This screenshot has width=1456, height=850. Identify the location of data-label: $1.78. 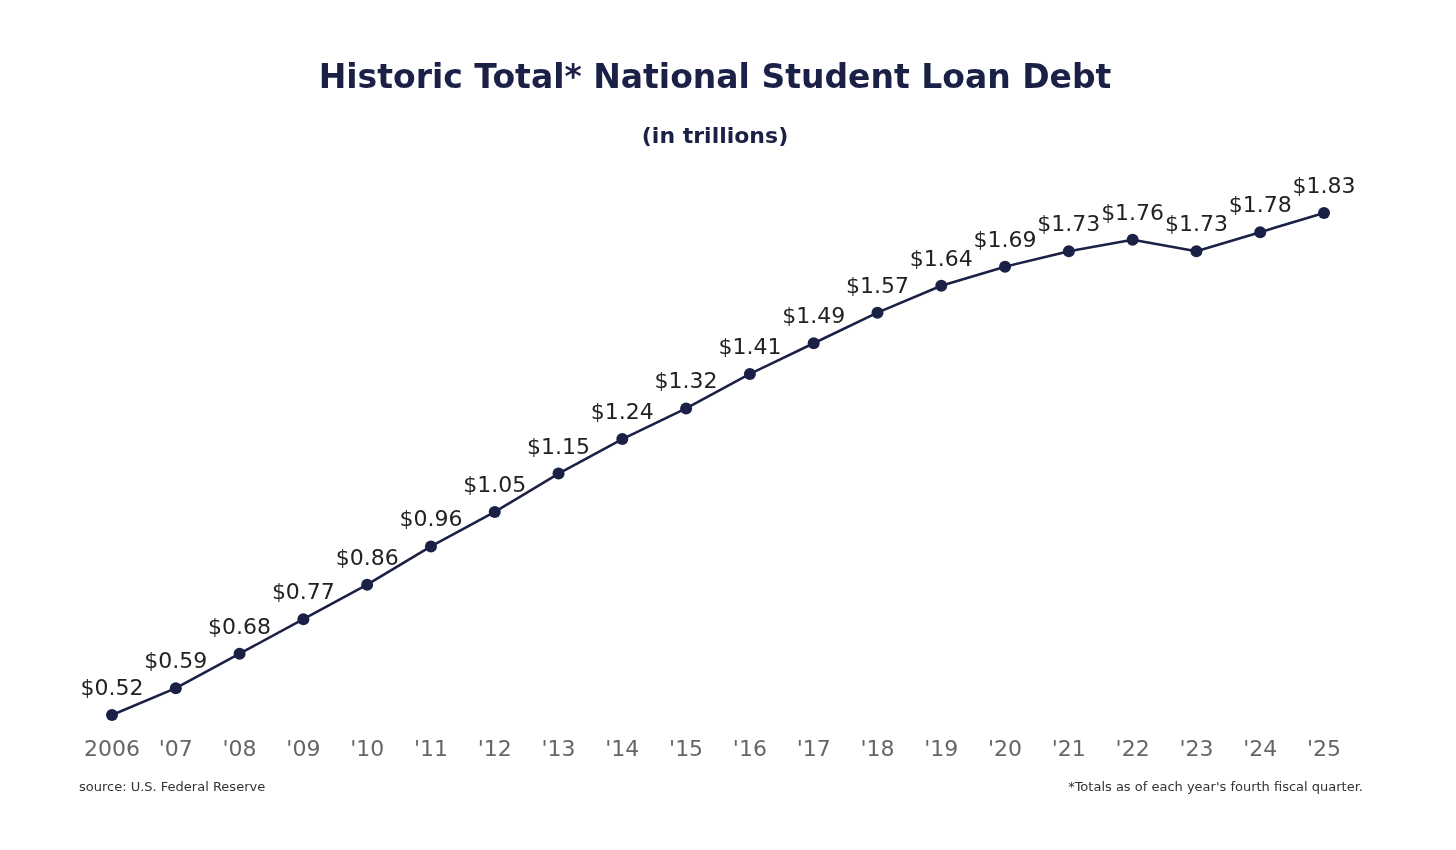
(1260, 205).